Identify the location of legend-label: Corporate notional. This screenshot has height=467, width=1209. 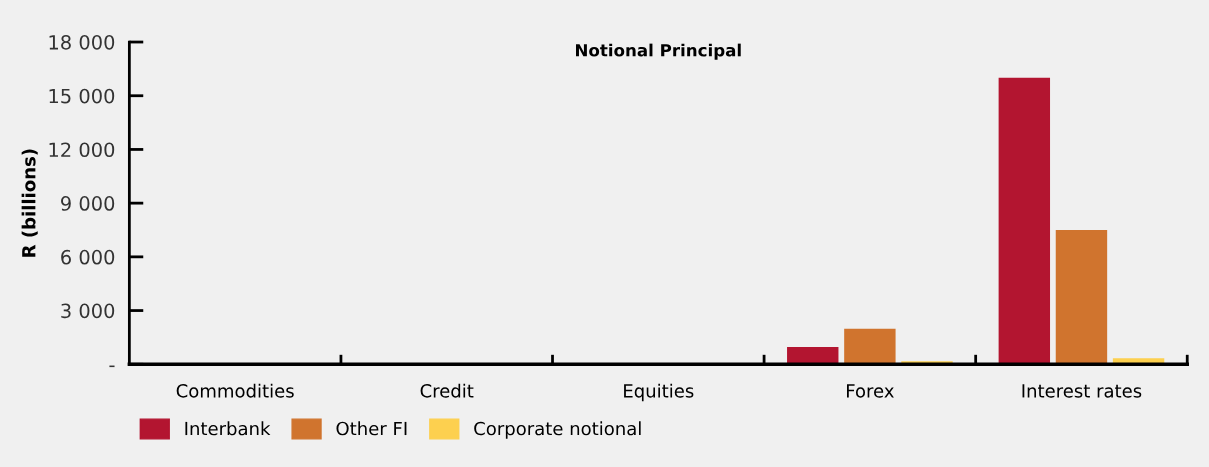
(557, 430).